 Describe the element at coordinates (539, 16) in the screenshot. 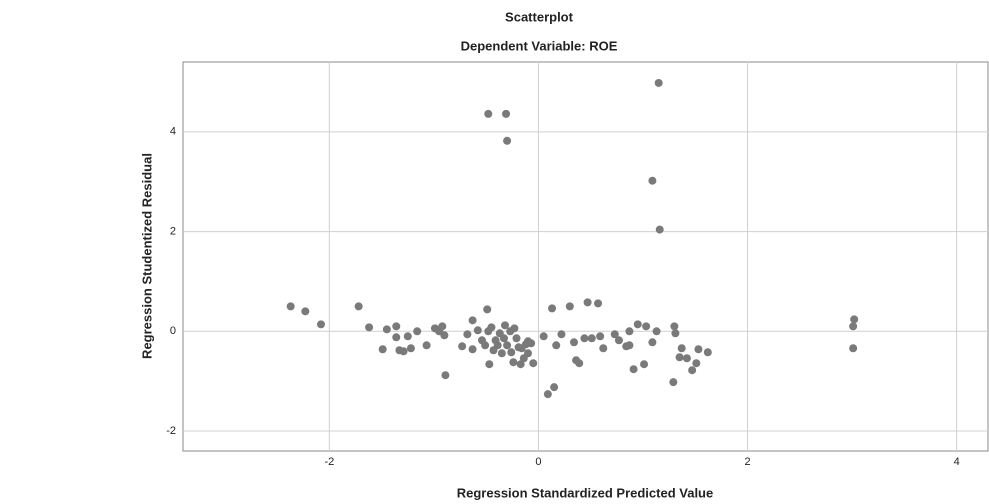

I see `chart-title: Scatterplot` at that location.